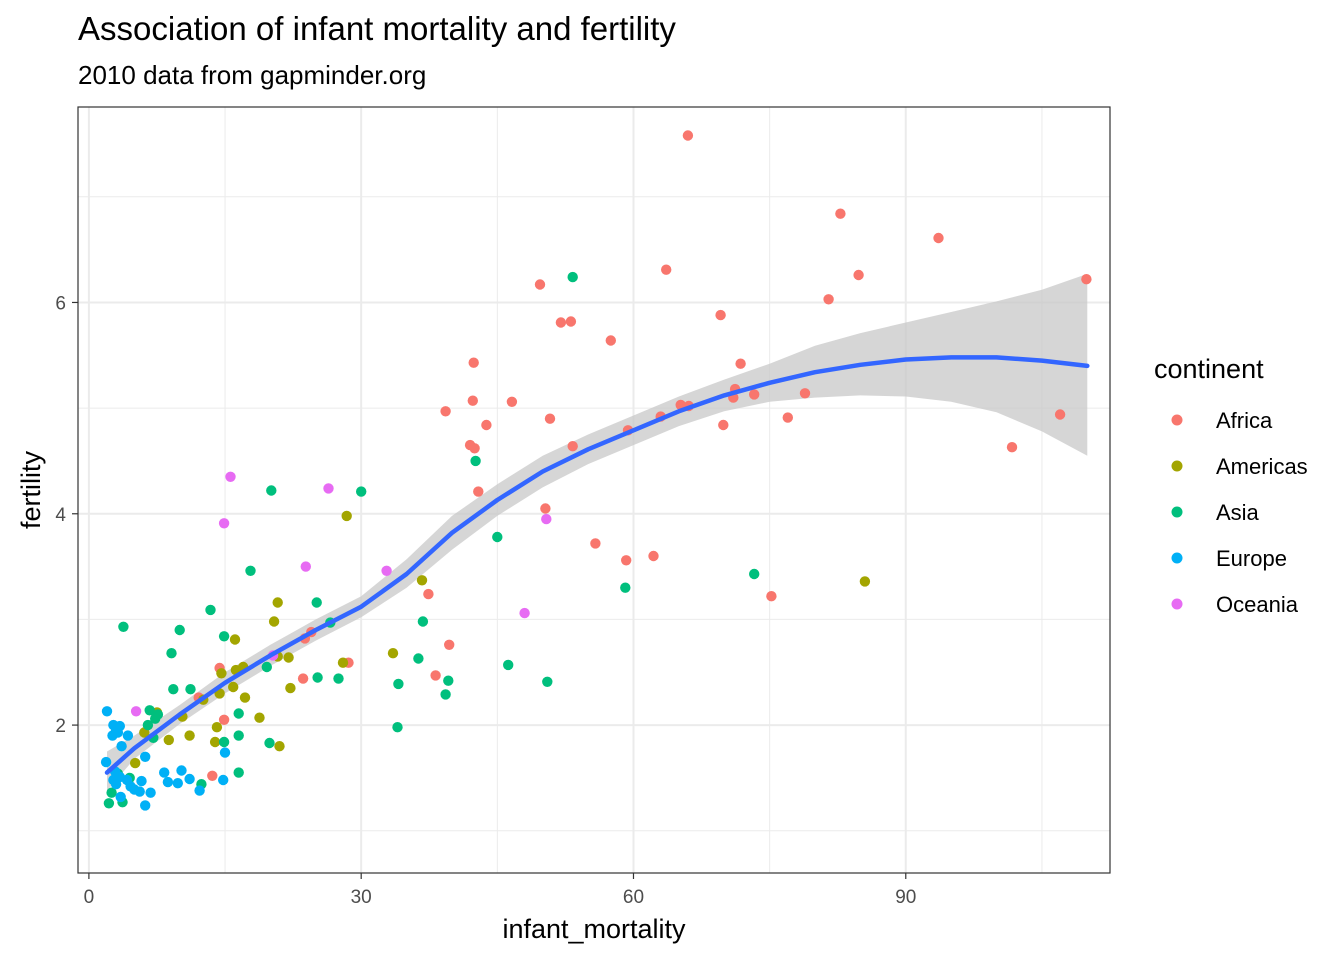 Image resolution: width=1344 pixels, height=960 pixels. Describe the element at coordinates (1177, 466) in the screenshot. I see `legend-key-americas` at that location.